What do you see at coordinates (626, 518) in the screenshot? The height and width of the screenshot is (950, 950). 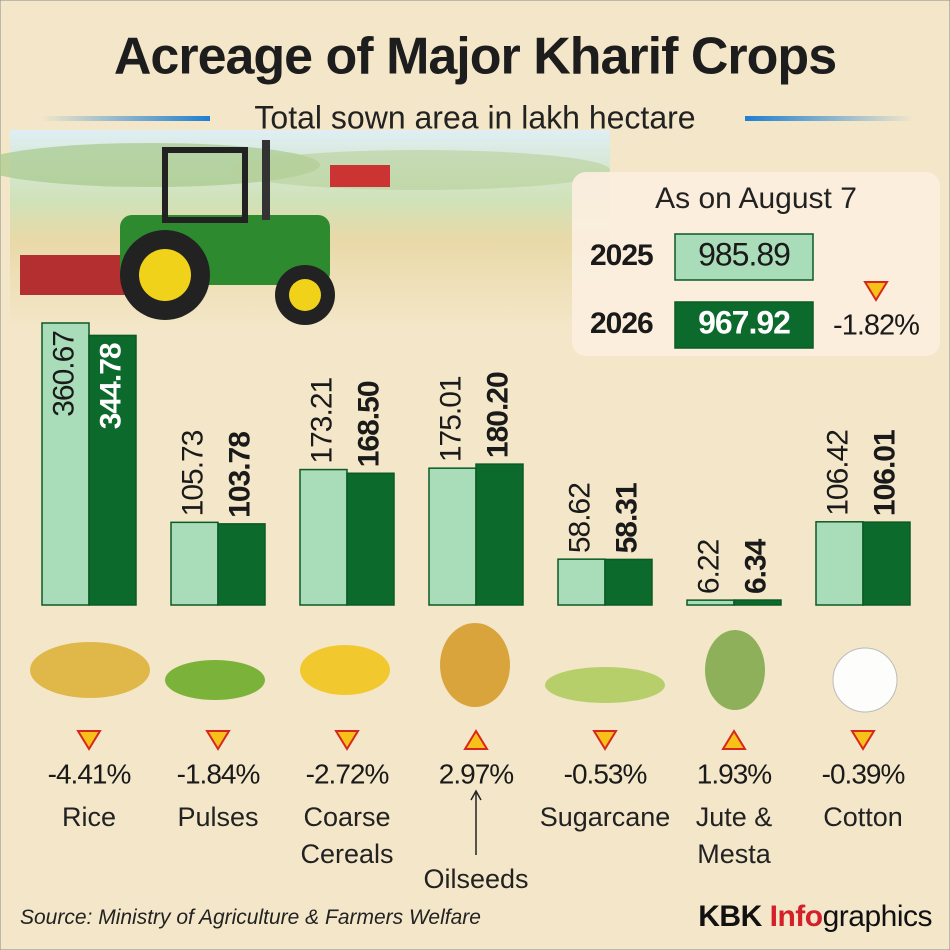 I see `value-label: 58.31` at bounding box center [626, 518].